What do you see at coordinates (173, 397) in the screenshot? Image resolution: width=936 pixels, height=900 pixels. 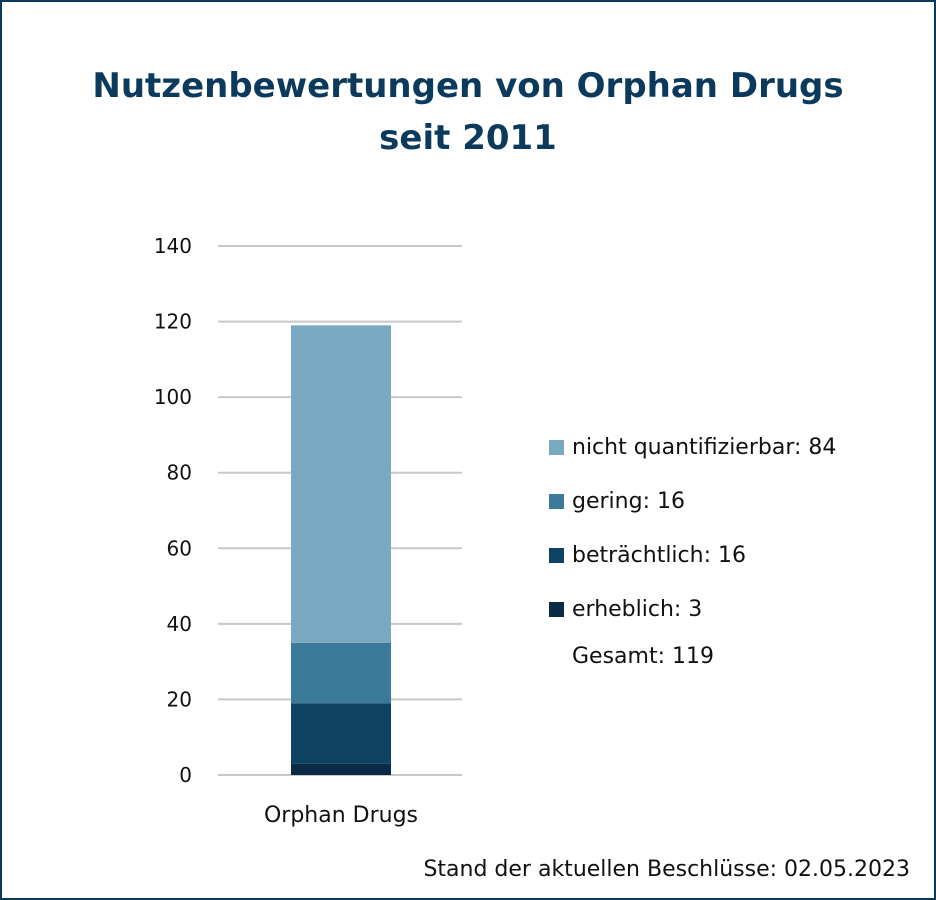 I see `y-tick-label-100: 100` at bounding box center [173, 397].